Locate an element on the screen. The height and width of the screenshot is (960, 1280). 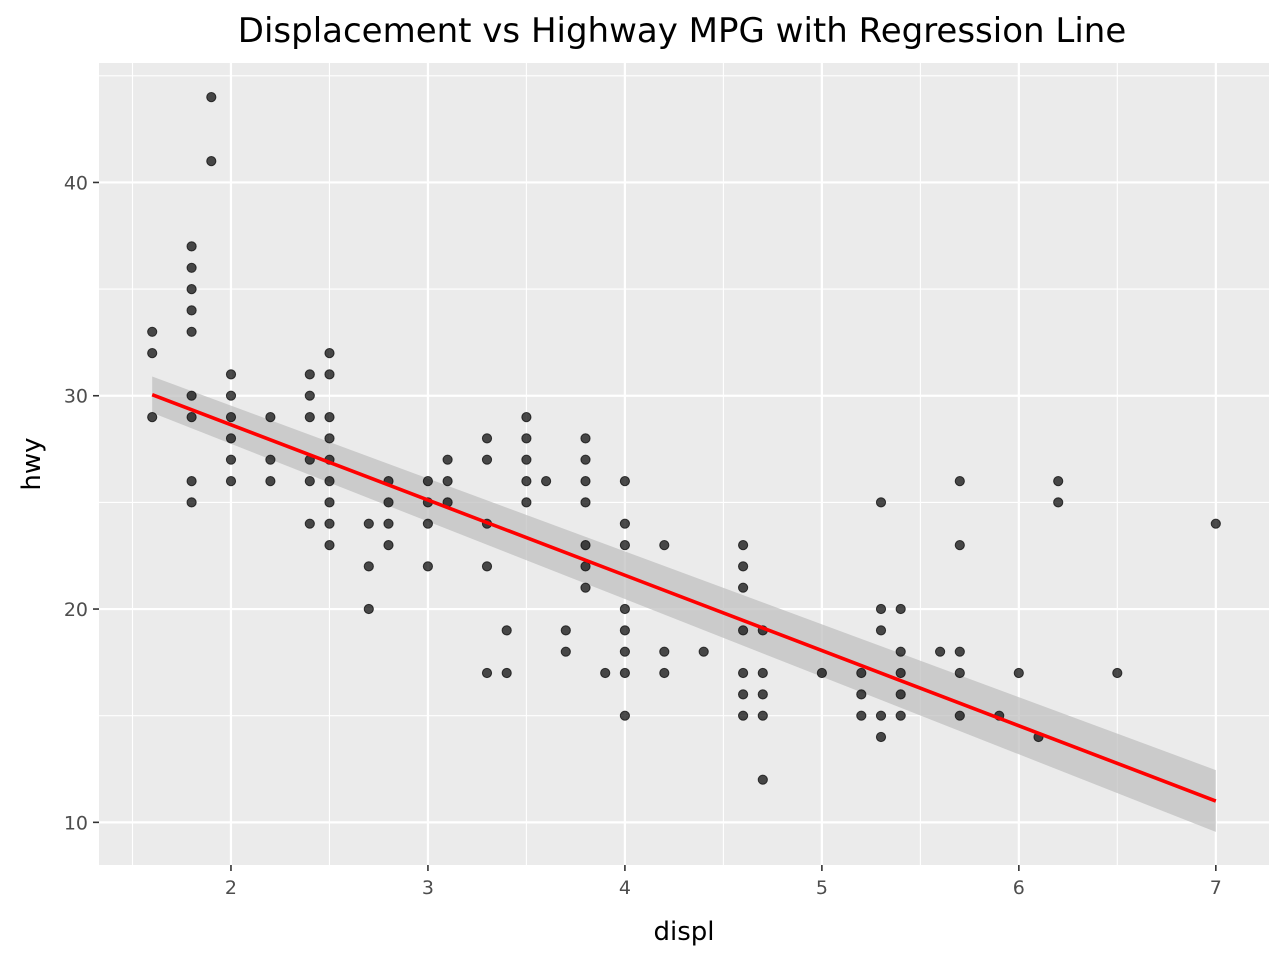
y-axis-ticks: 10 20 30 40 is located at coordinates (81, 503).